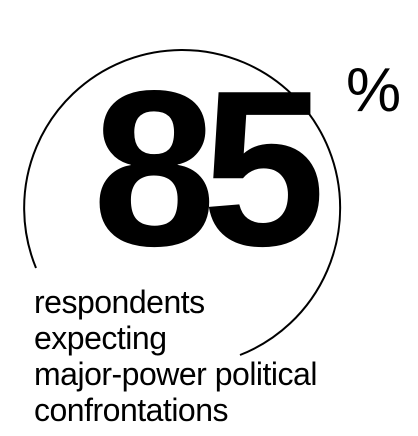 This screenshot has width=418, height=436. I want to click on percent-sign: %, so click(374, 90).